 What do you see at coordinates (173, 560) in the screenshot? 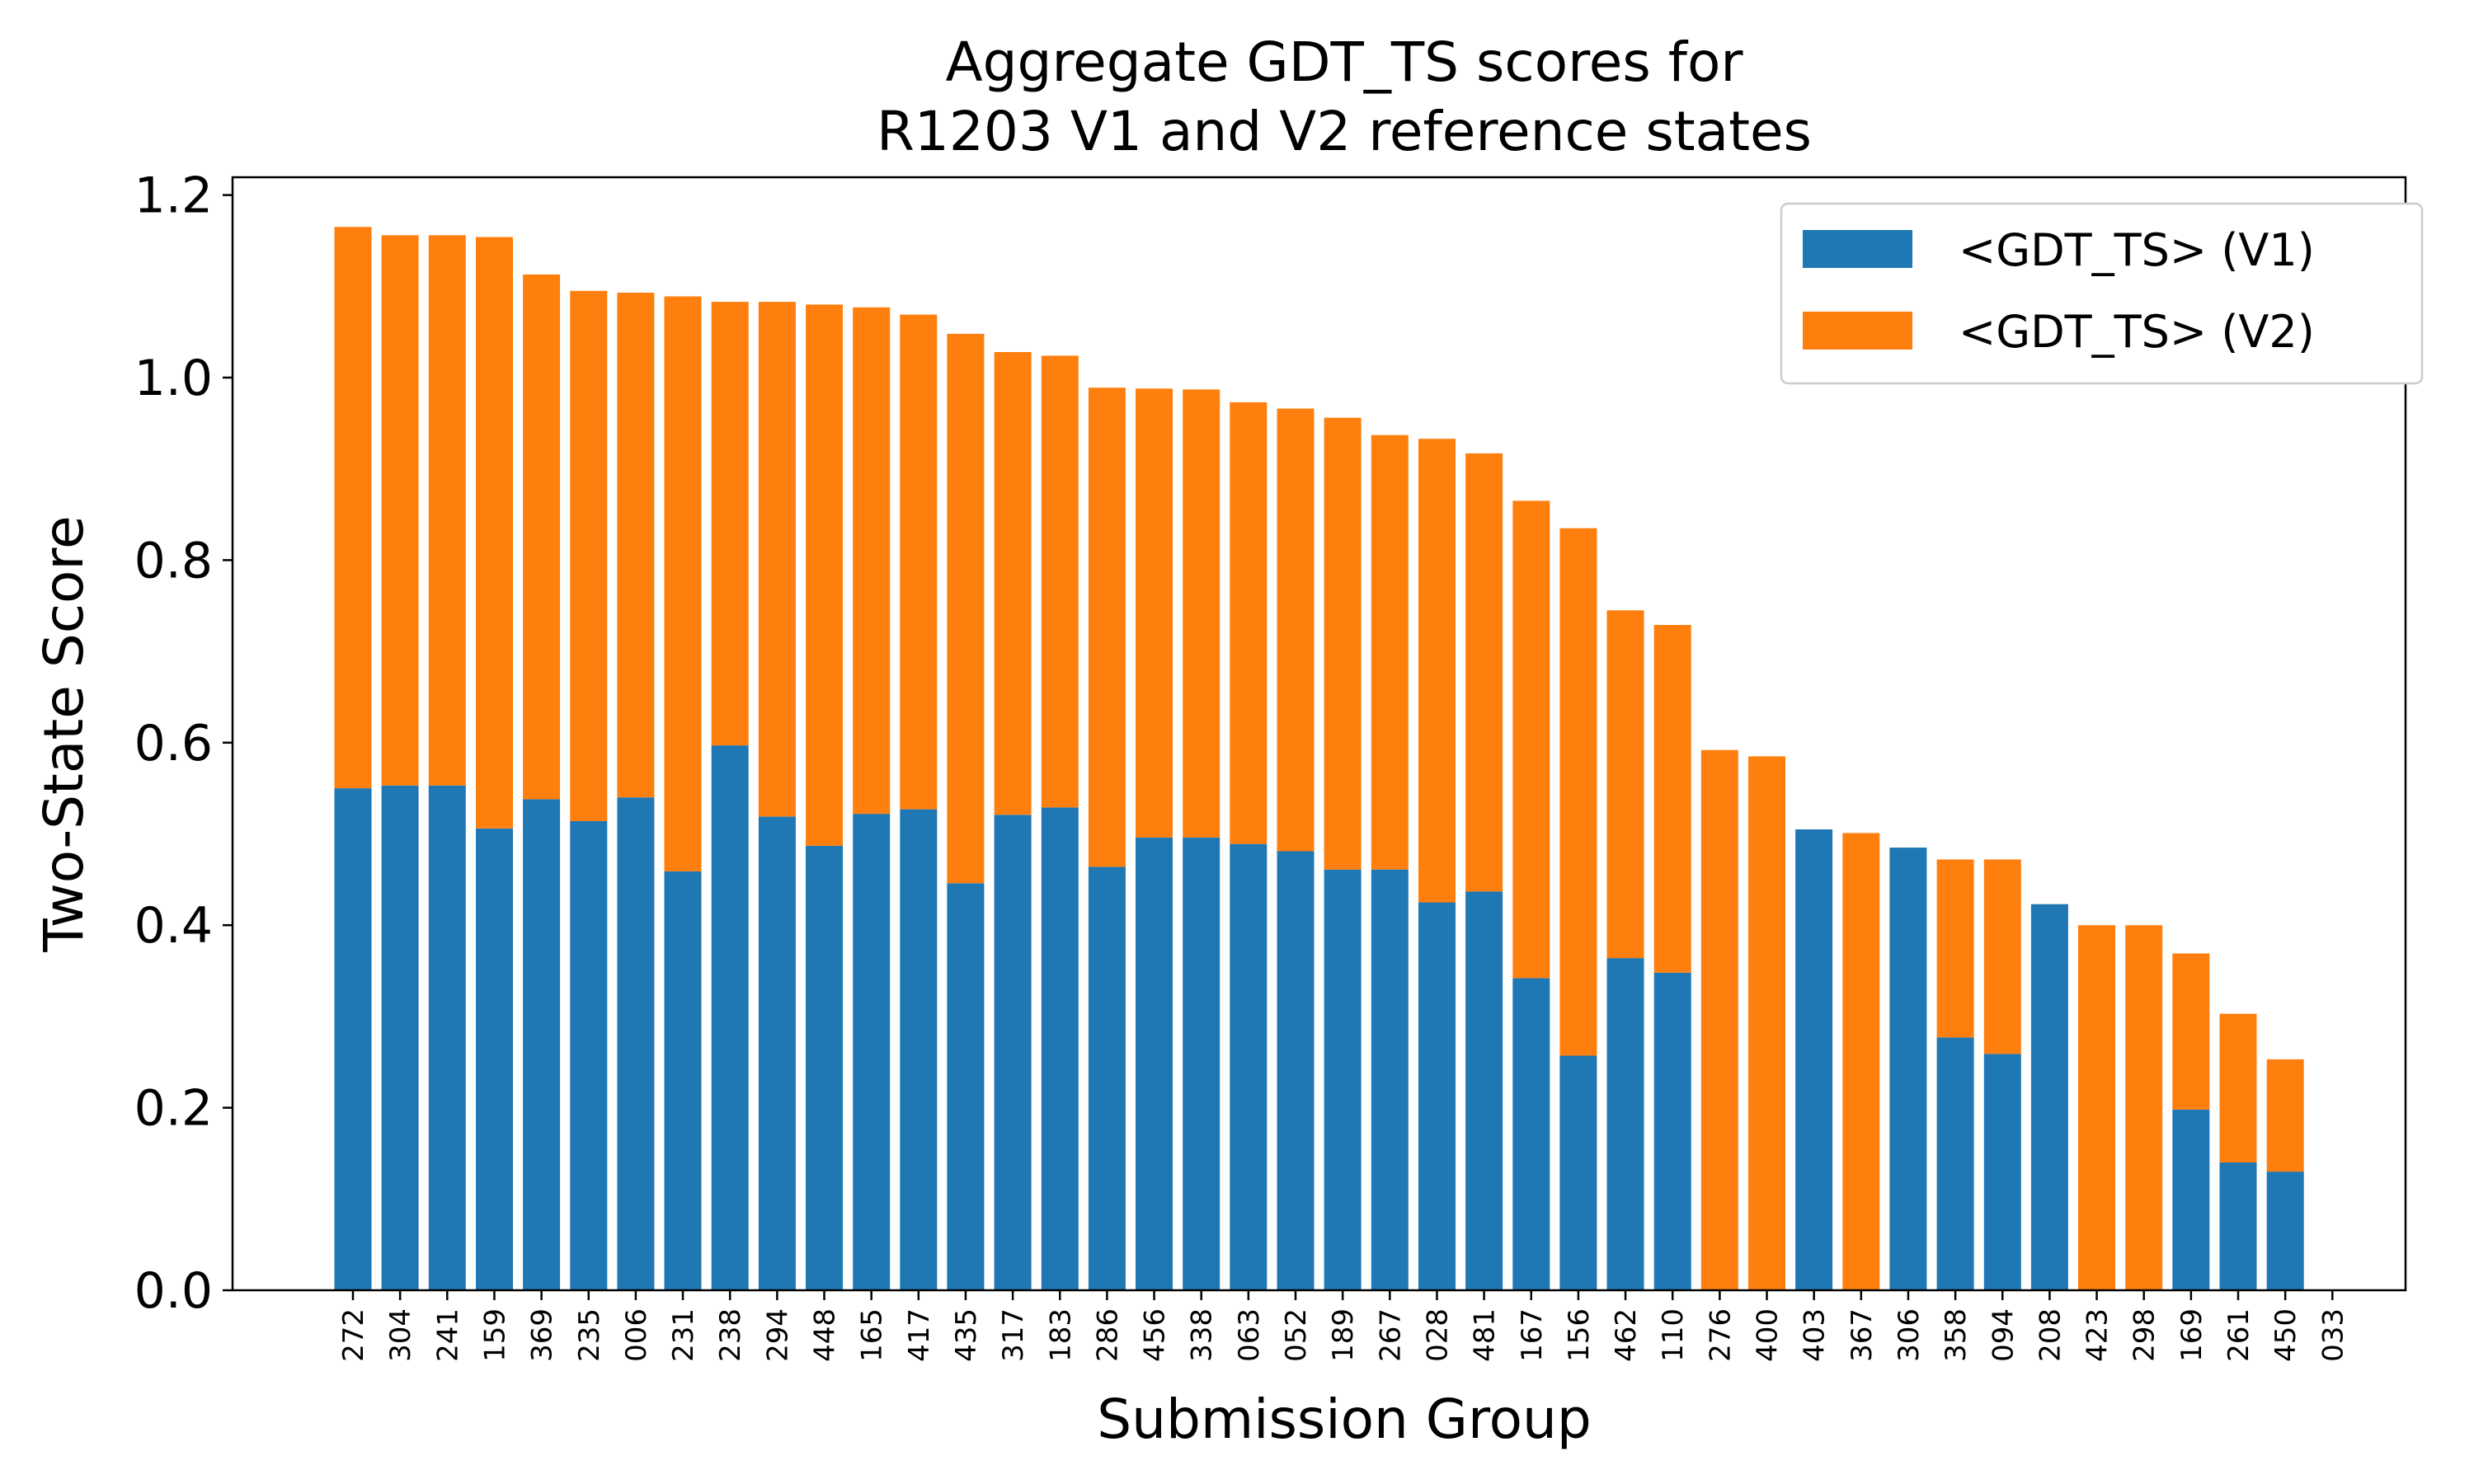
I see `y-tick-label: 0.8` at bounding box center [173, 560].